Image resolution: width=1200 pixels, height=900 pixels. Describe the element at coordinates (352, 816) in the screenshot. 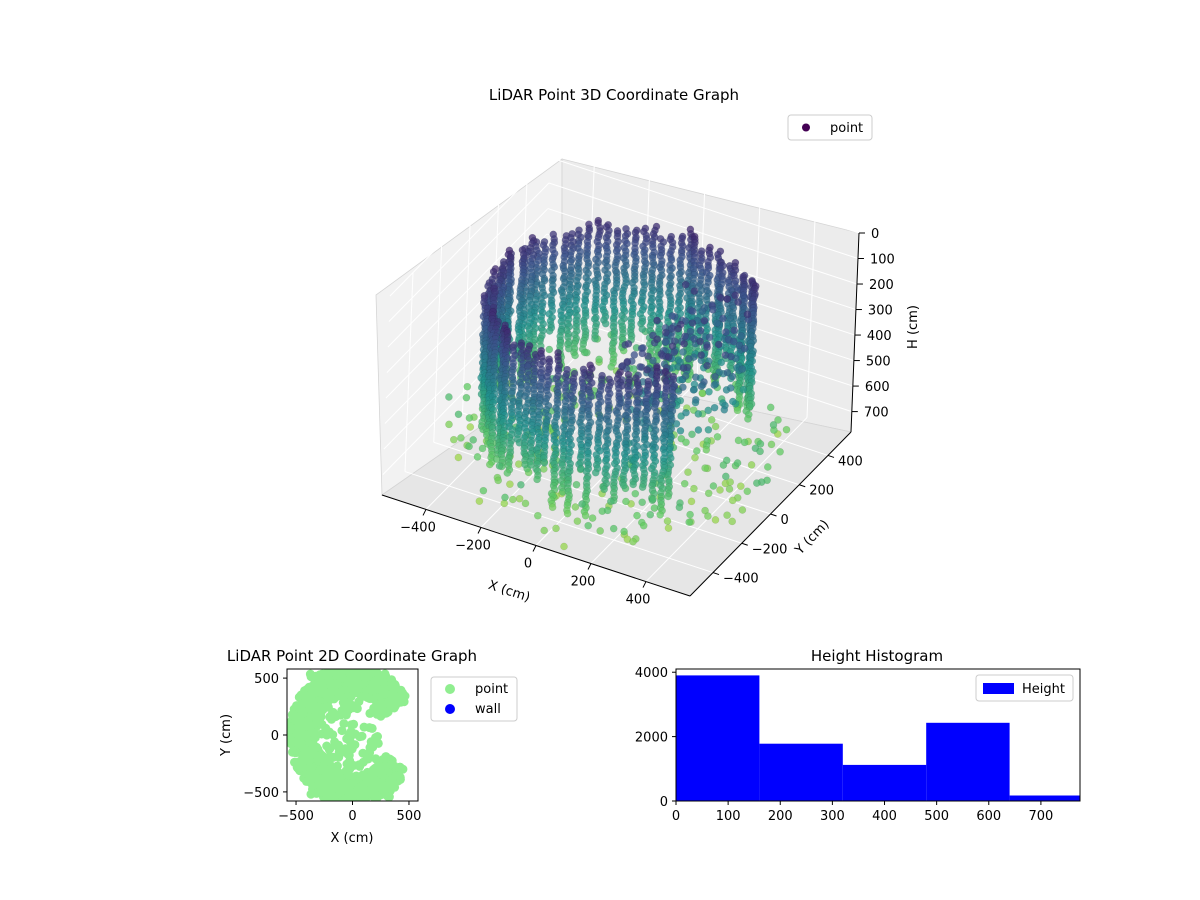

I see `x-tick-2d: 0` at that location.